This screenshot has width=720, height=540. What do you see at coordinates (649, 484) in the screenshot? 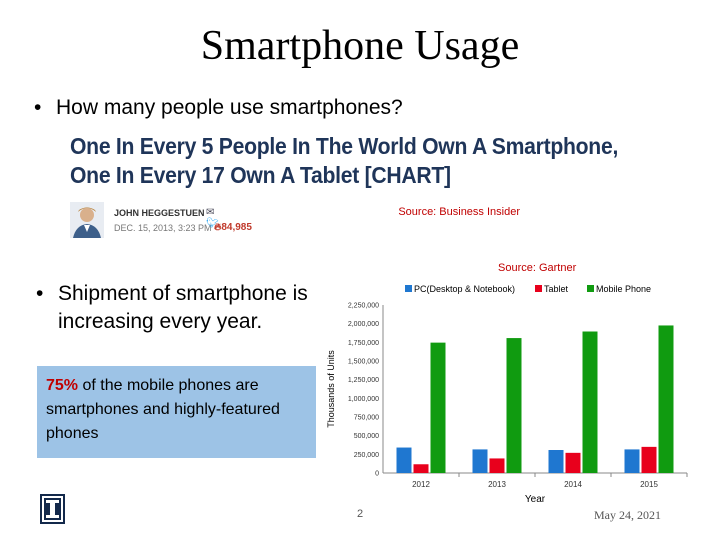
I see `x-tick-label: 2015` at bounding box center [649, 484].